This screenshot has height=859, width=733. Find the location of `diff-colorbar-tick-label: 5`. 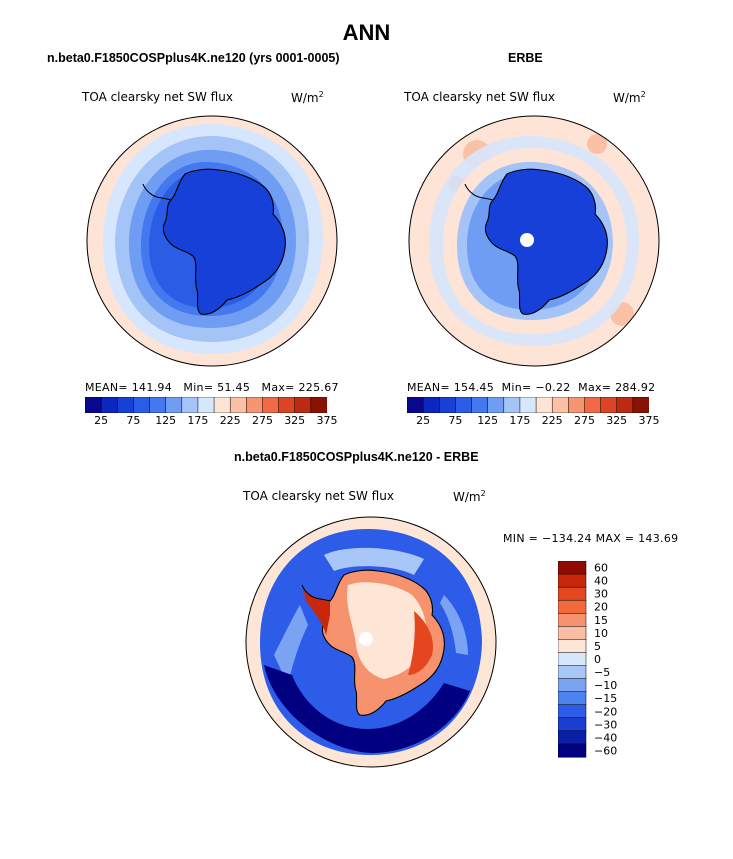

diff-colorbar-tick-label: 5 is located at coordinates (597, 646).